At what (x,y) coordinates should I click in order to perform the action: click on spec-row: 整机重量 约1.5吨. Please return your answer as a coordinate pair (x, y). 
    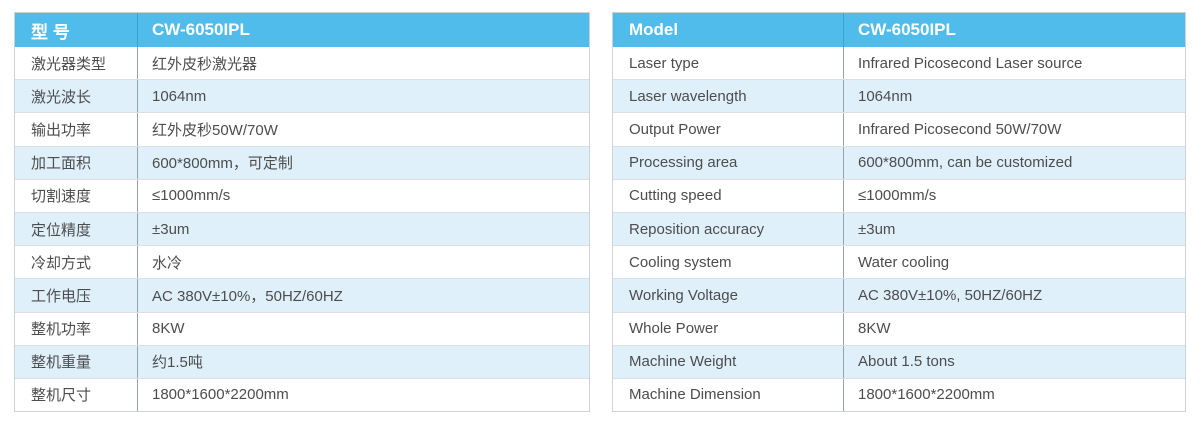
    Looking at the image, I should click on (302, 362).